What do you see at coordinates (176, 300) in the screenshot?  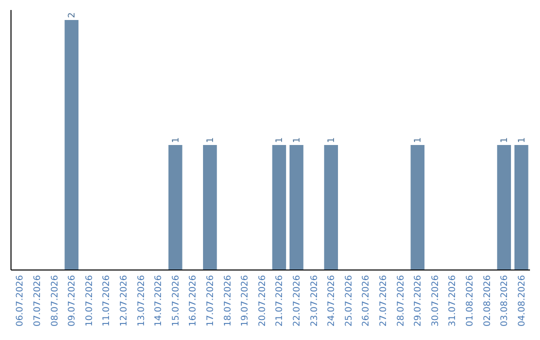 I see `x-tick-label: 15.07.2026` at bounding box center [176, 300].